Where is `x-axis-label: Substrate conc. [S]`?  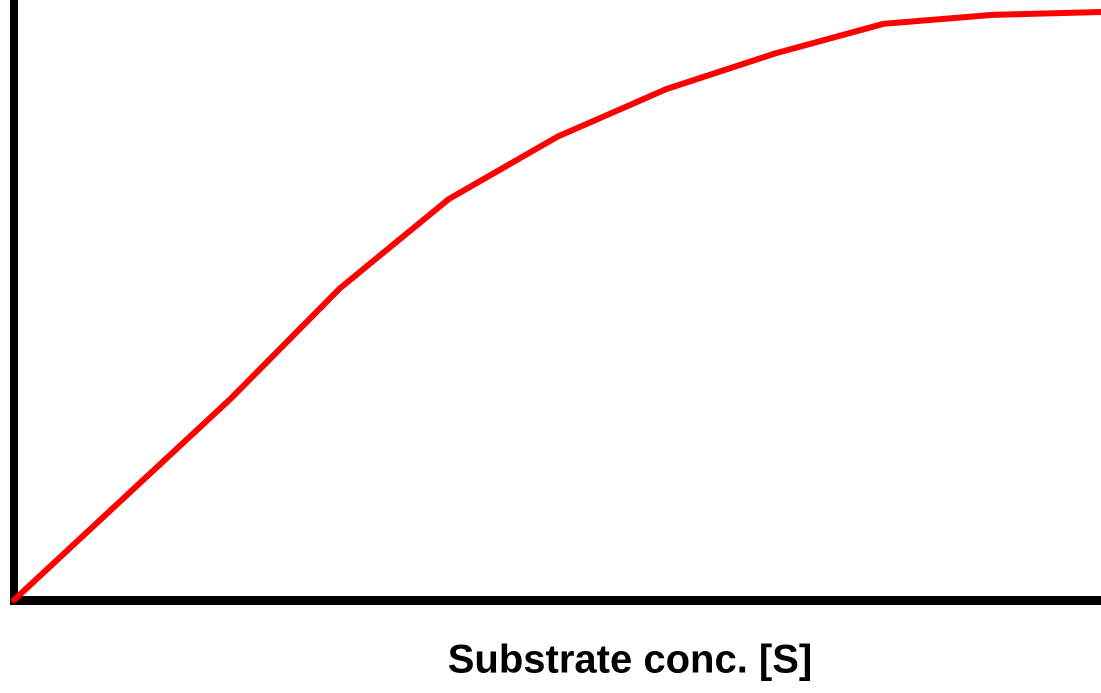 x-axis-label: Substrate conc. [S] is located at coordinates (630, 660).